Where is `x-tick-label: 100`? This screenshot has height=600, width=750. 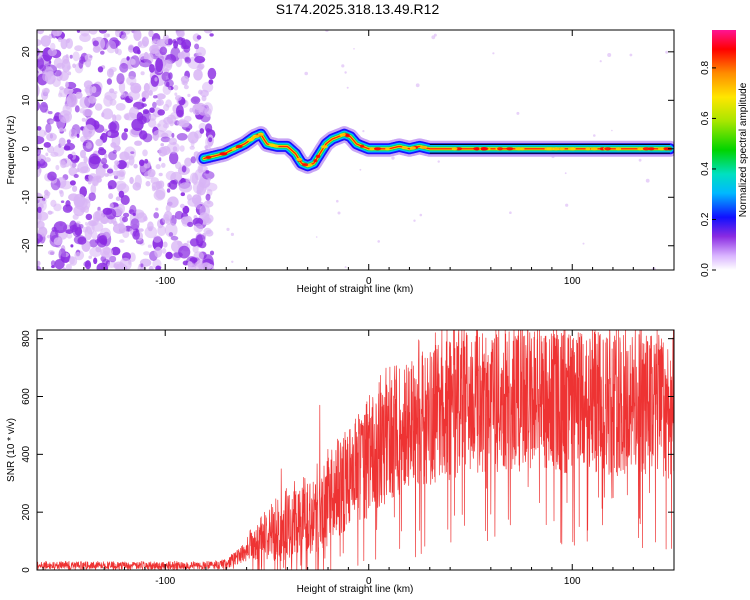
x-tick-label: 100 is located at coordinates (572, 581).